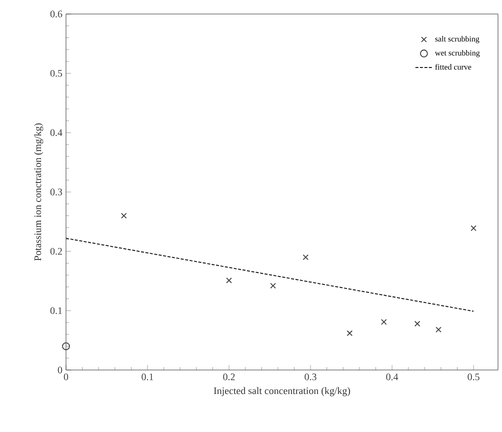 This screenshot has width=502, height=432. I want to click on x-axis-title: Injected salt concentration (kg/kg), so click(282, 391).